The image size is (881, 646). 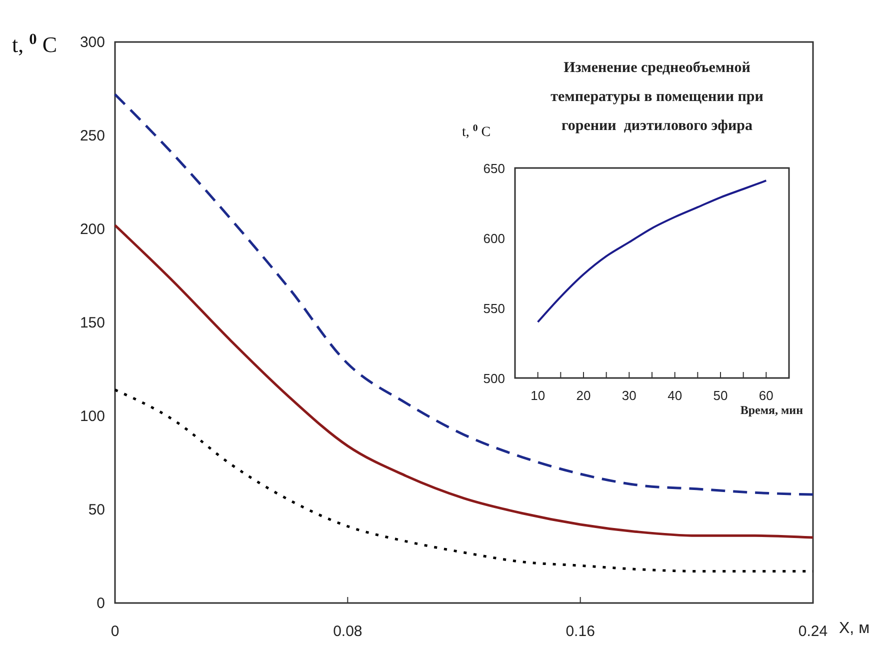 What do you see at coordinates (538, 395) in the screenshot?
I see `x-tick-label: 10` at bounding box center [538, 395].